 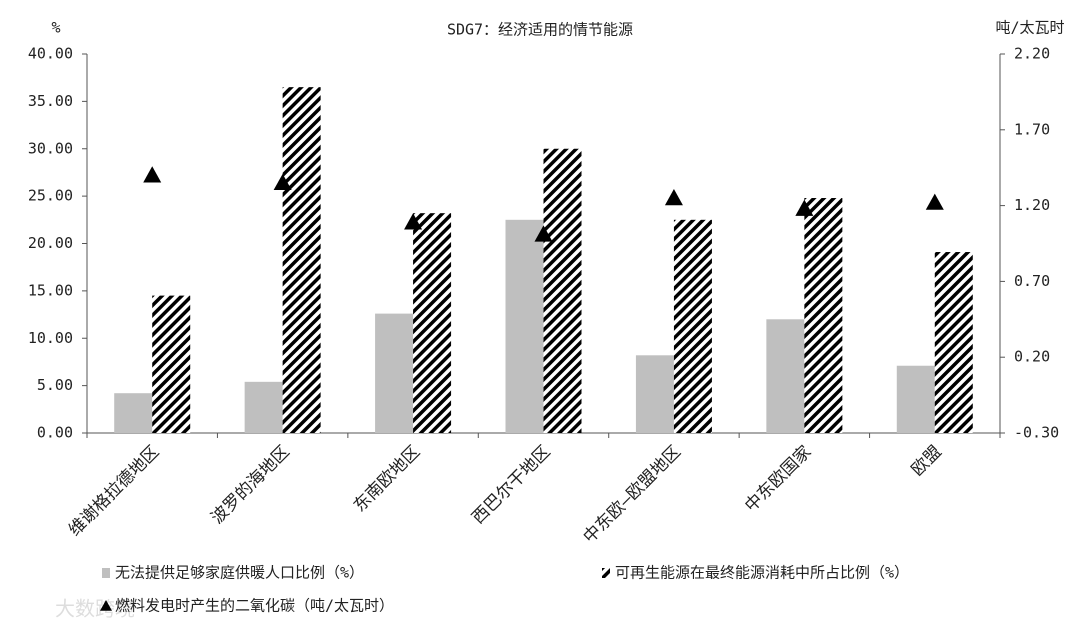 I want to click on x-tick-label: 维谢格拉德地区, so click(x=114, y=491).